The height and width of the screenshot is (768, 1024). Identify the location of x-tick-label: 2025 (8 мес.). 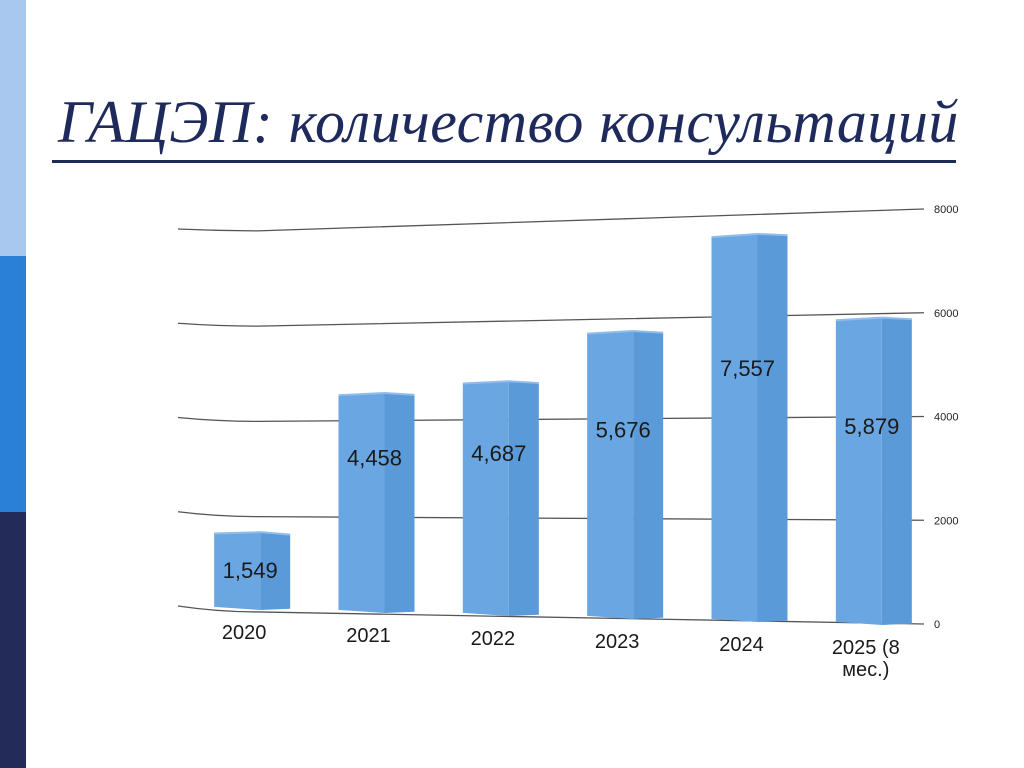
(866, 659).